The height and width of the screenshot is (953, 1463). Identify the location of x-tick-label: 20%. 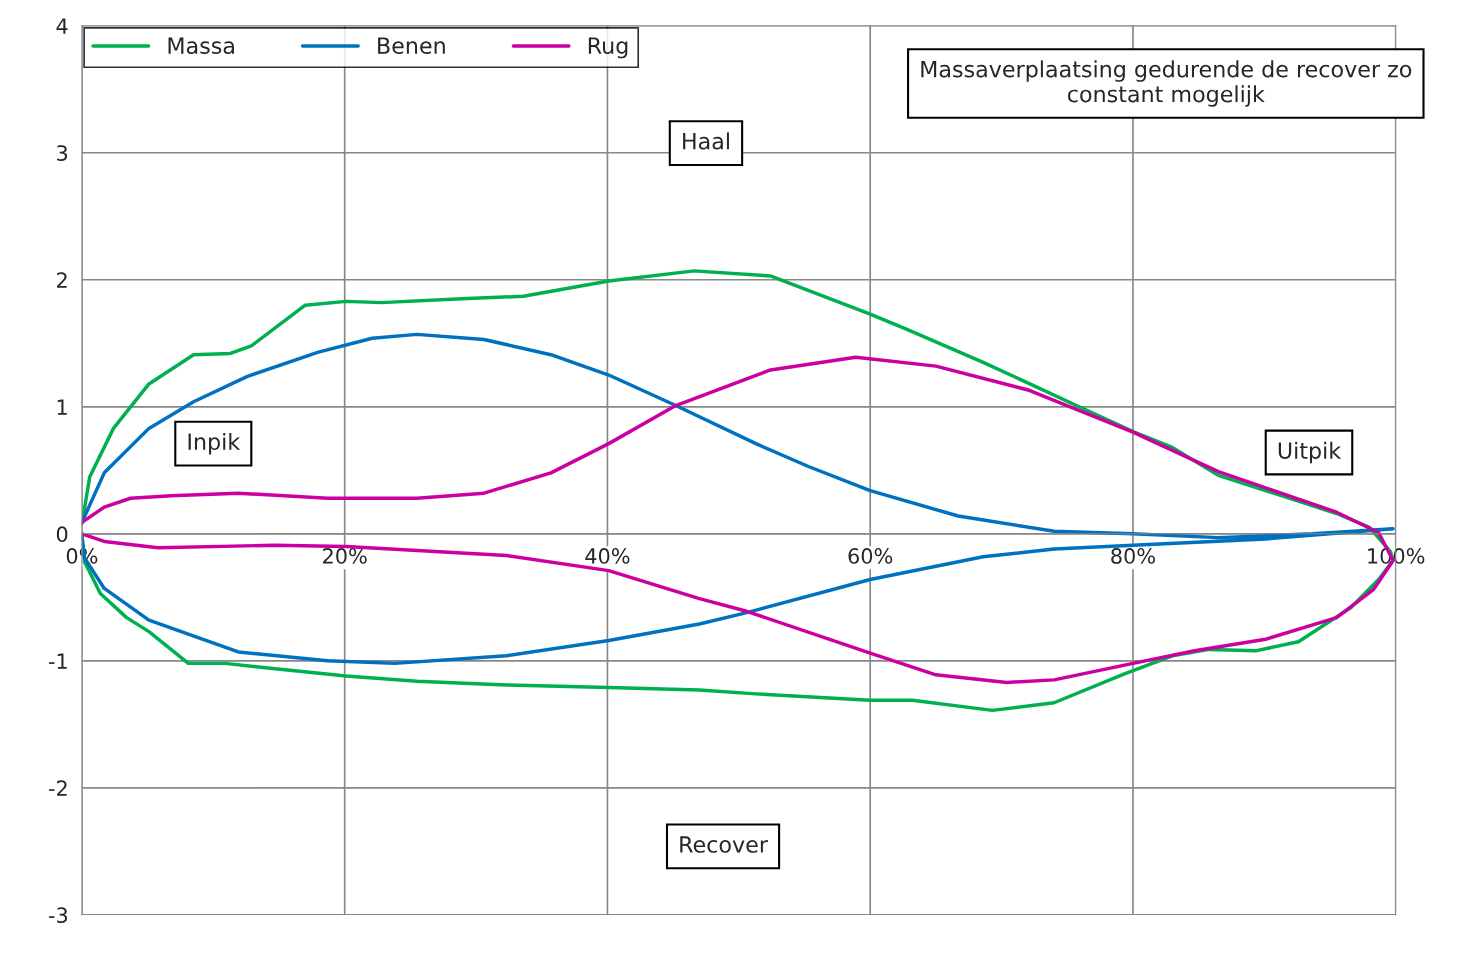
(345, 556).